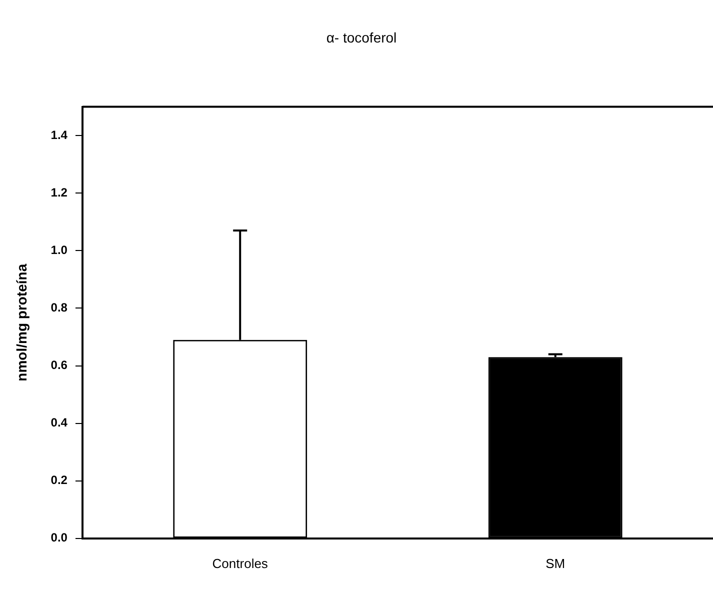 The image size is (713, 610). Describe the element at coordinates (59, 480) in the screenshot. I see `y-tick-label: 0.2` at that location.